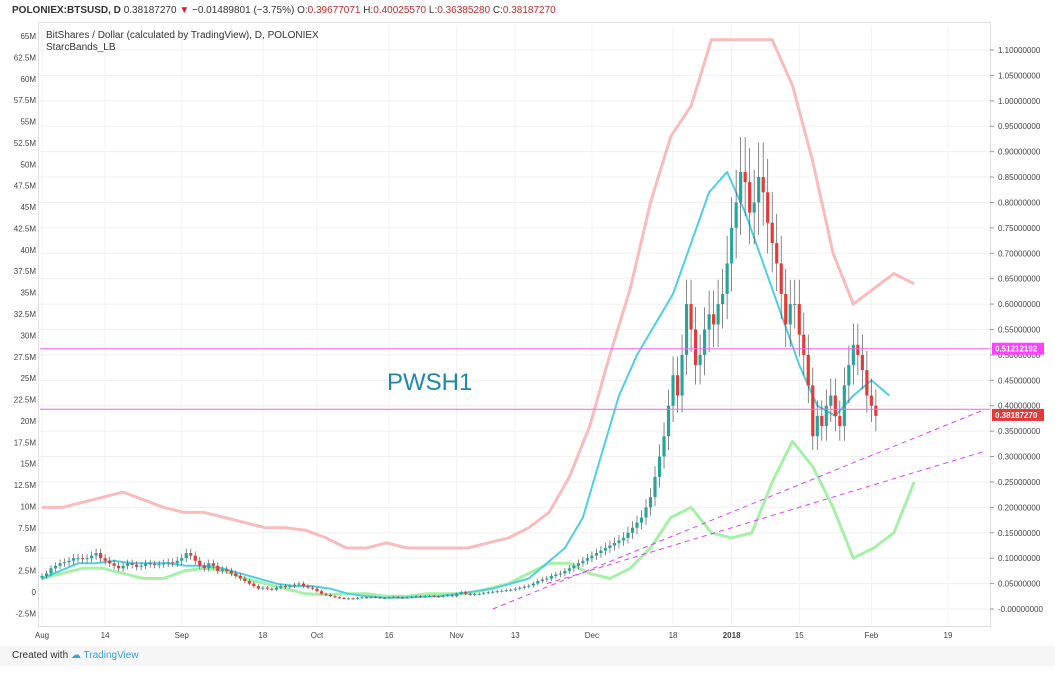 This screenshot has width=1055, height=674. I want to click on price-change: −0.01489801 (−3.75%), so click(243, 10).